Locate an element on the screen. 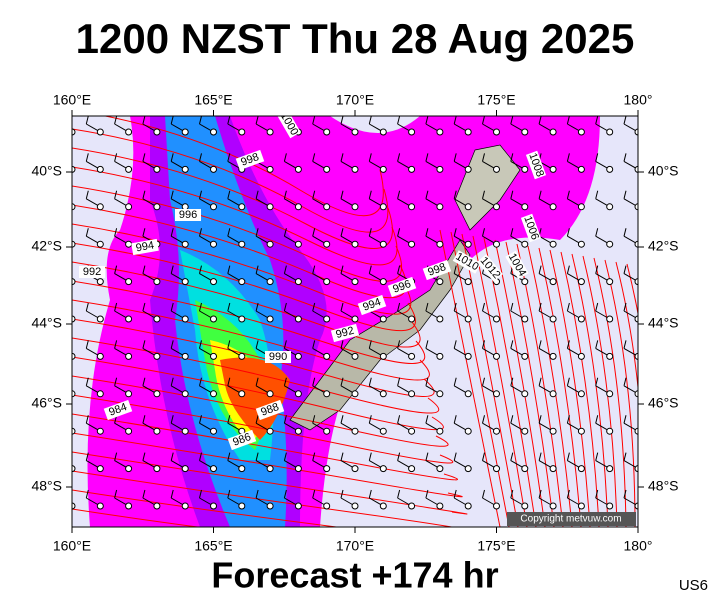  isobar-label: 996 is located at coordinates (188, 215).